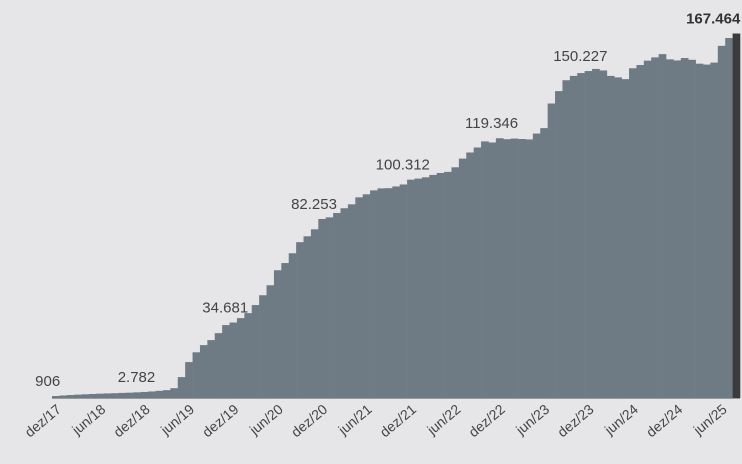  Describe the element at coordinates (486, 420) in the screenshot. I see `x-tick-label: dez/22` at that location.